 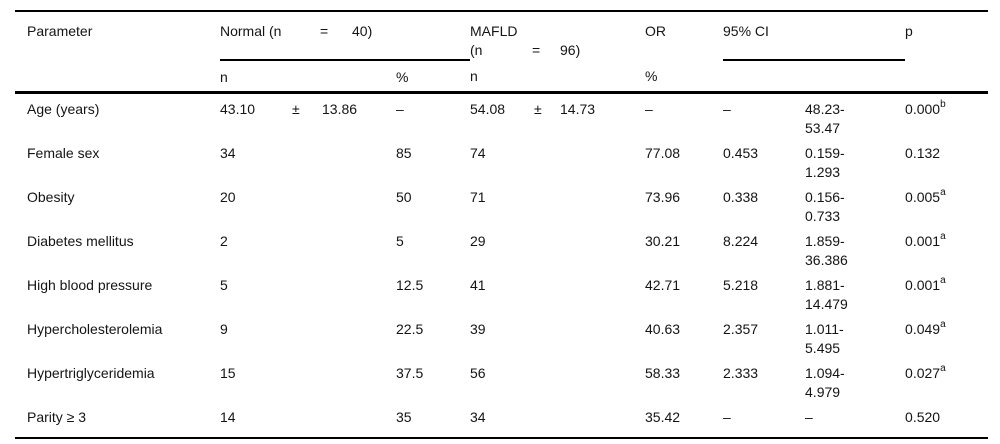 What do you see at coordinates (410, 372) in the screenshot?
I see `cell-normal-pct: 37.5` at bounding box center [410, 372].